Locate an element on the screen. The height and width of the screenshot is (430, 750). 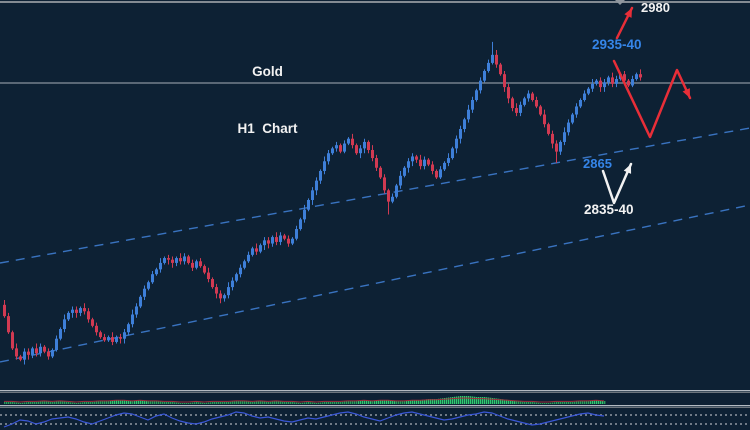
price-label-support-2865: 2865 is located at coordinates (597, 163).